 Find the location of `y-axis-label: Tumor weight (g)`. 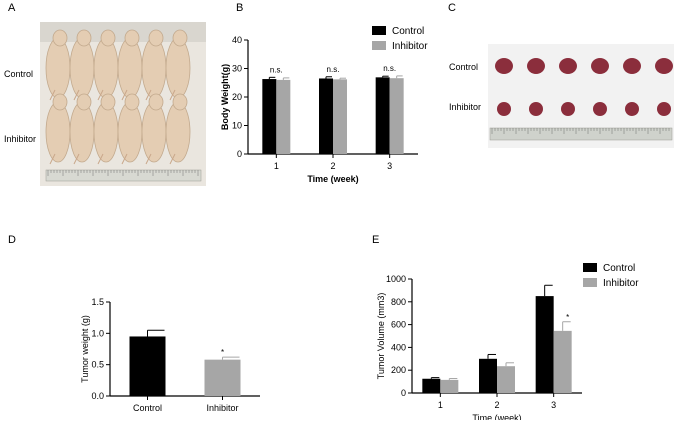

y-axis-label: Tumor weight (g) is located at coordinates (85, 349).